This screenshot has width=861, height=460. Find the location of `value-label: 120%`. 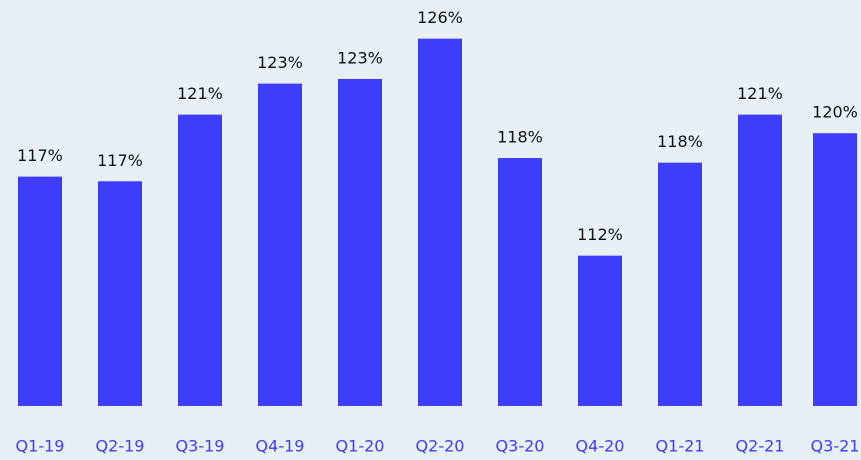

value-label: 120% is located at coordinates (835, 112).